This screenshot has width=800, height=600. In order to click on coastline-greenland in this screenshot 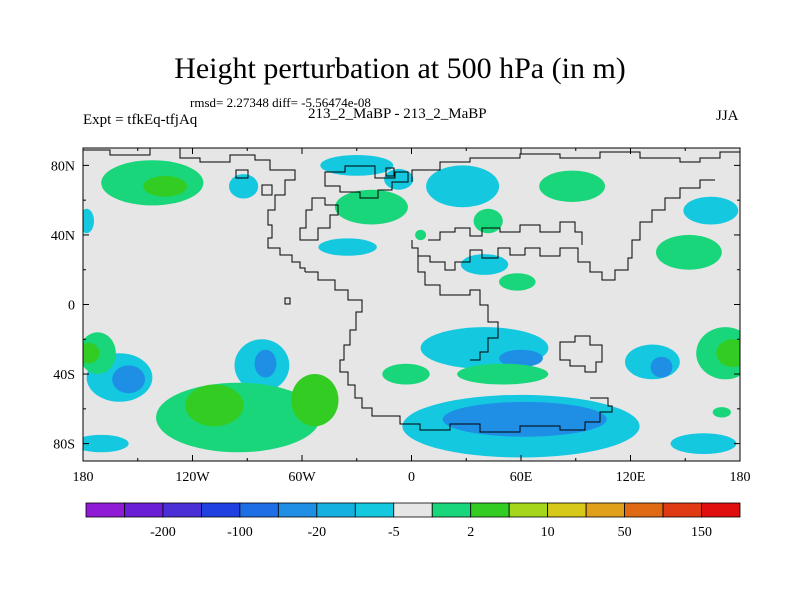, I will do `click(366, 182)`.